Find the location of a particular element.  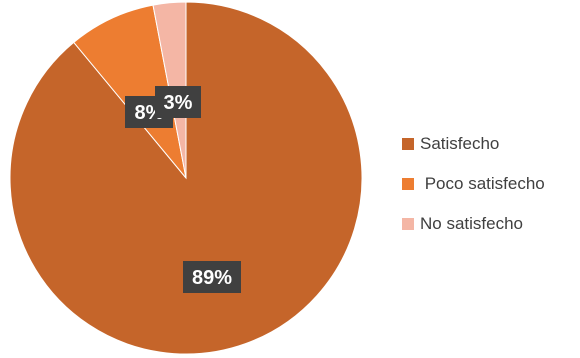

legend-swatch-poco-satisfecho is located at coordinates (408, 184).